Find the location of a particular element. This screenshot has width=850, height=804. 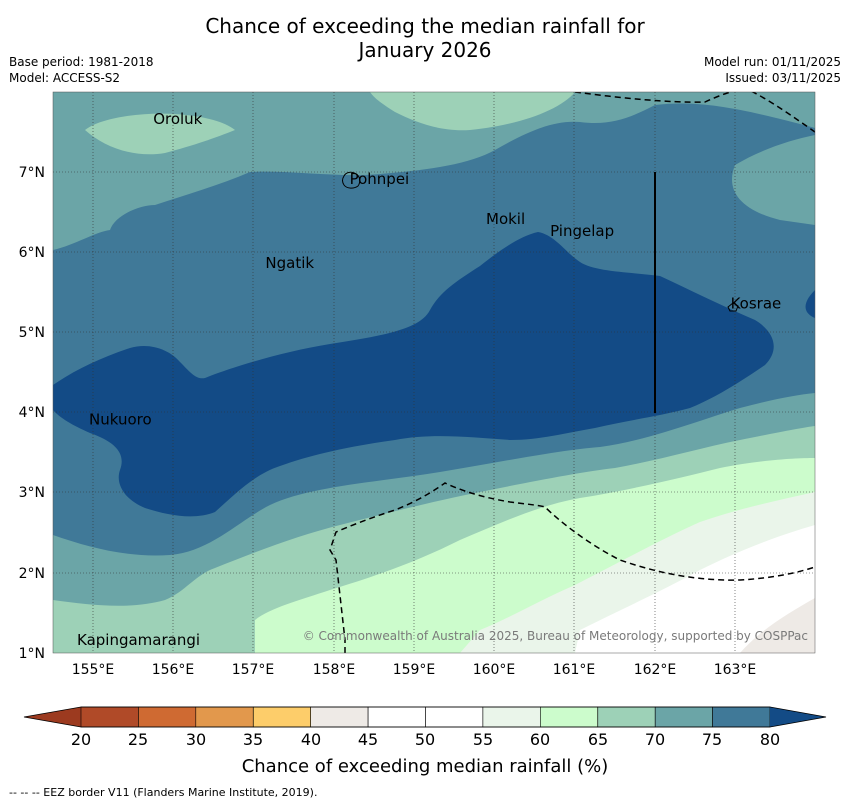

place-label-ngatik: Ngatik is located at coordinates (289, 263).